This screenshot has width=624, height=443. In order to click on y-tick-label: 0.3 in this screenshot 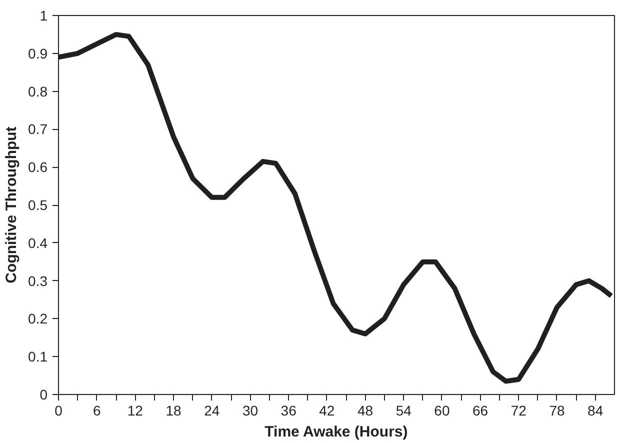, I will do `click(38, 280)`.